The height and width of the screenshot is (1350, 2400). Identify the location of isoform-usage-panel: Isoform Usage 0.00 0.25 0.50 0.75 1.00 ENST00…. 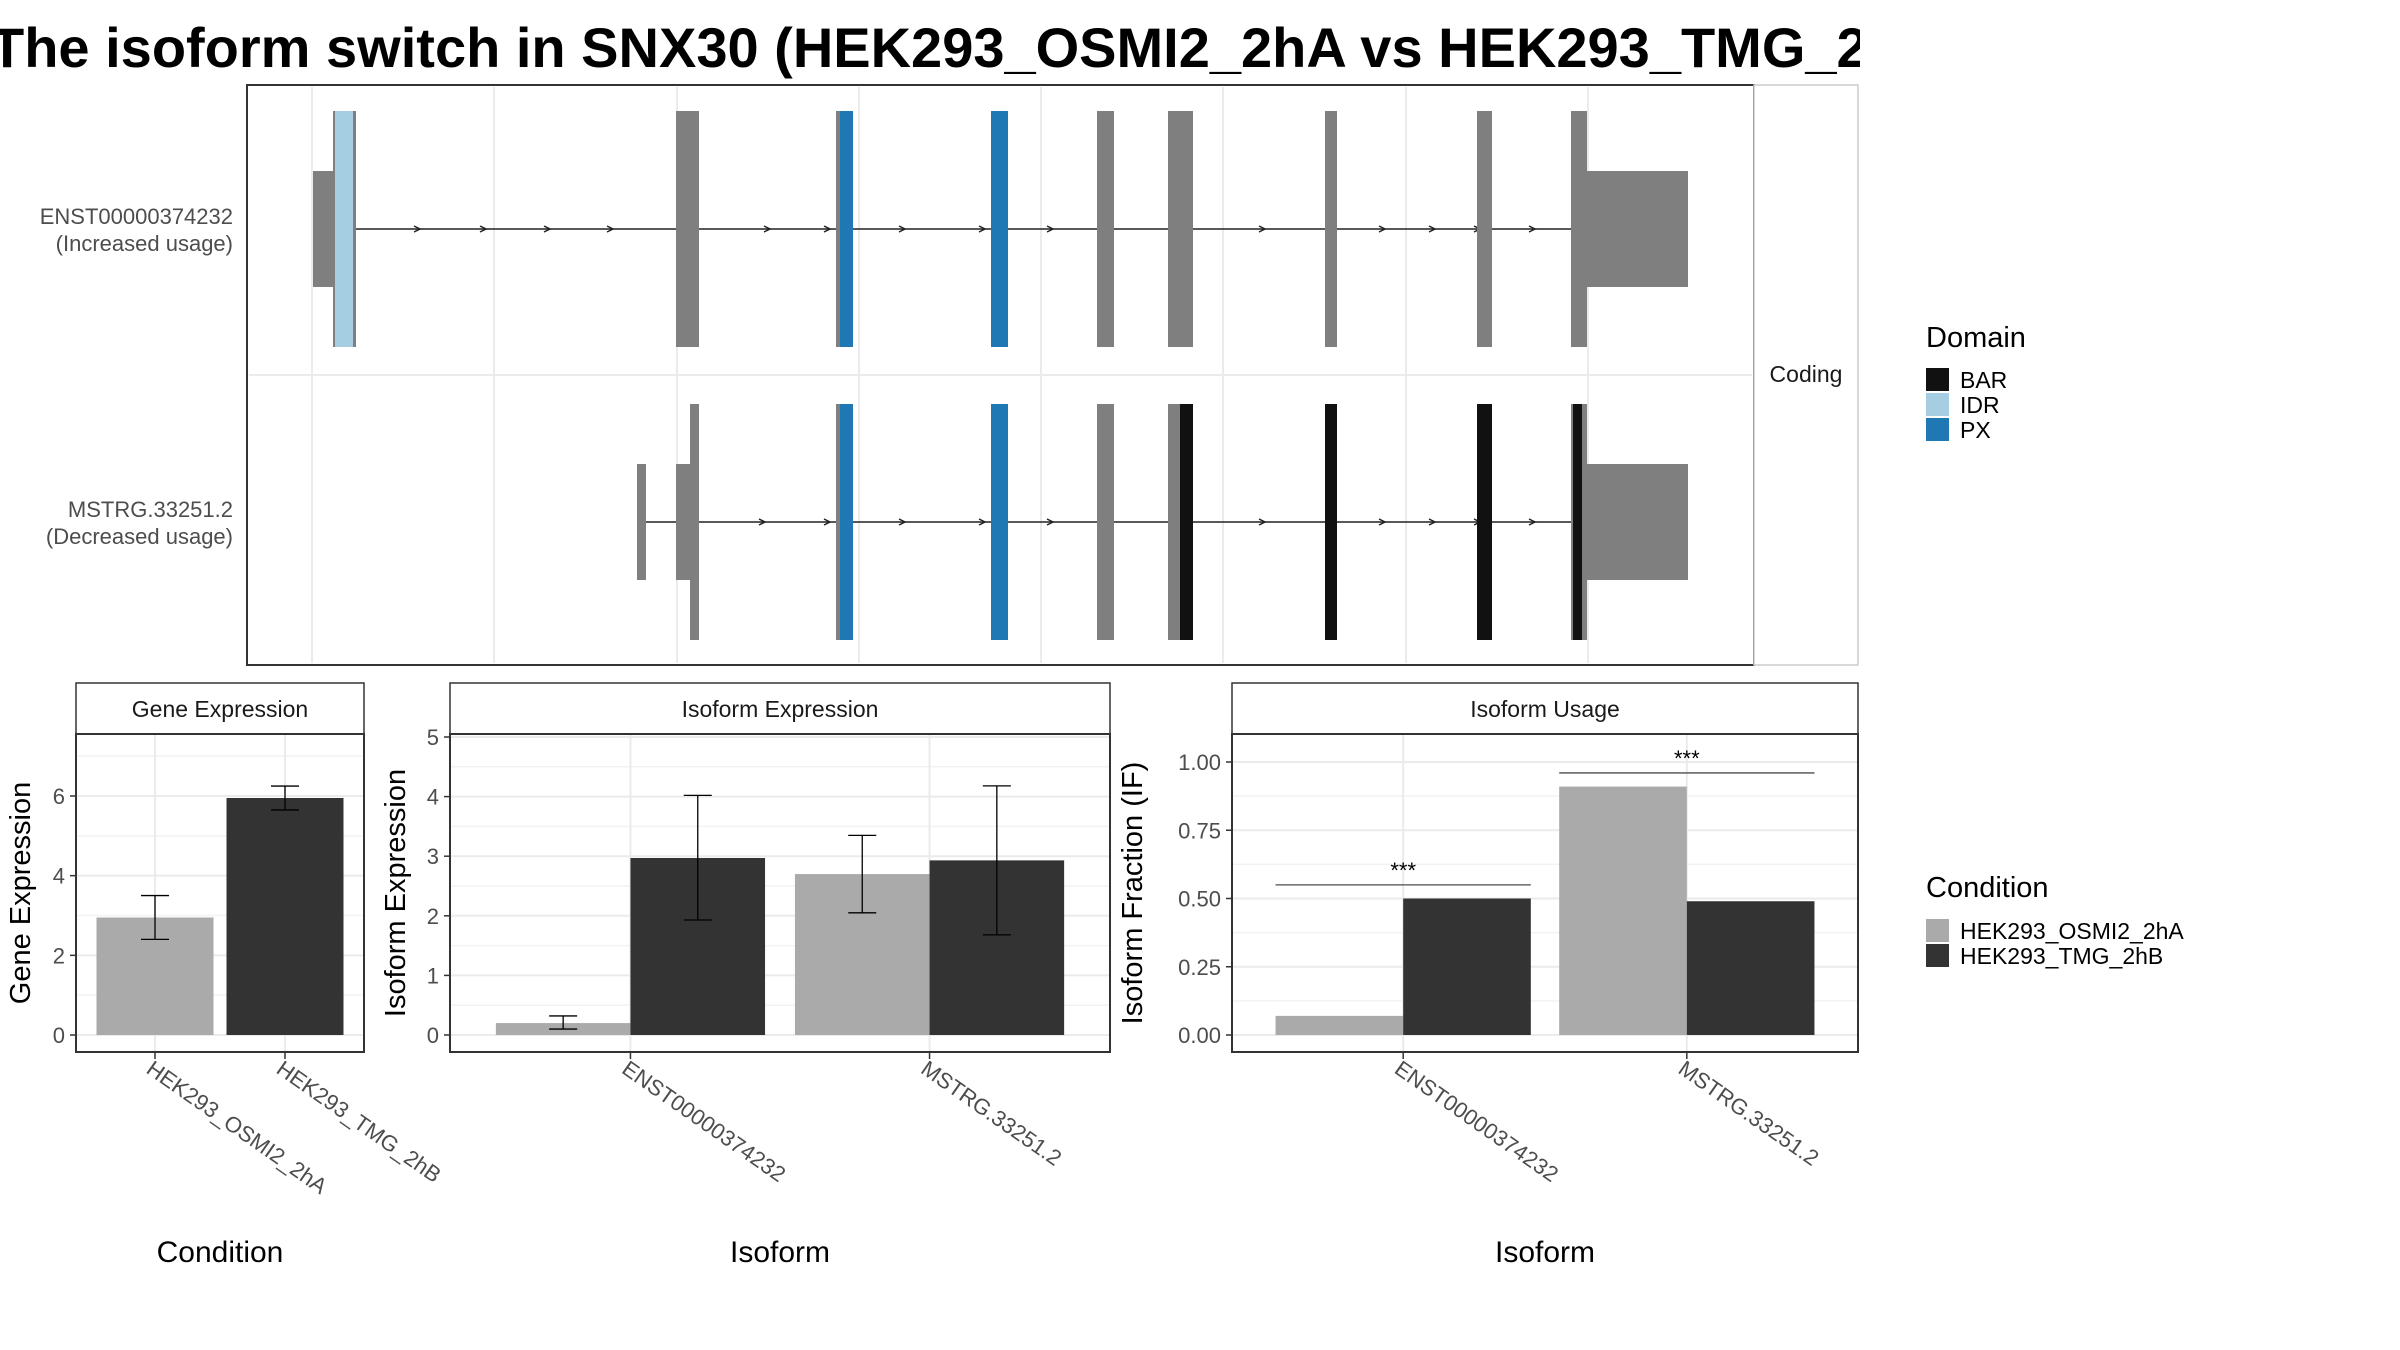
(1488, 975).